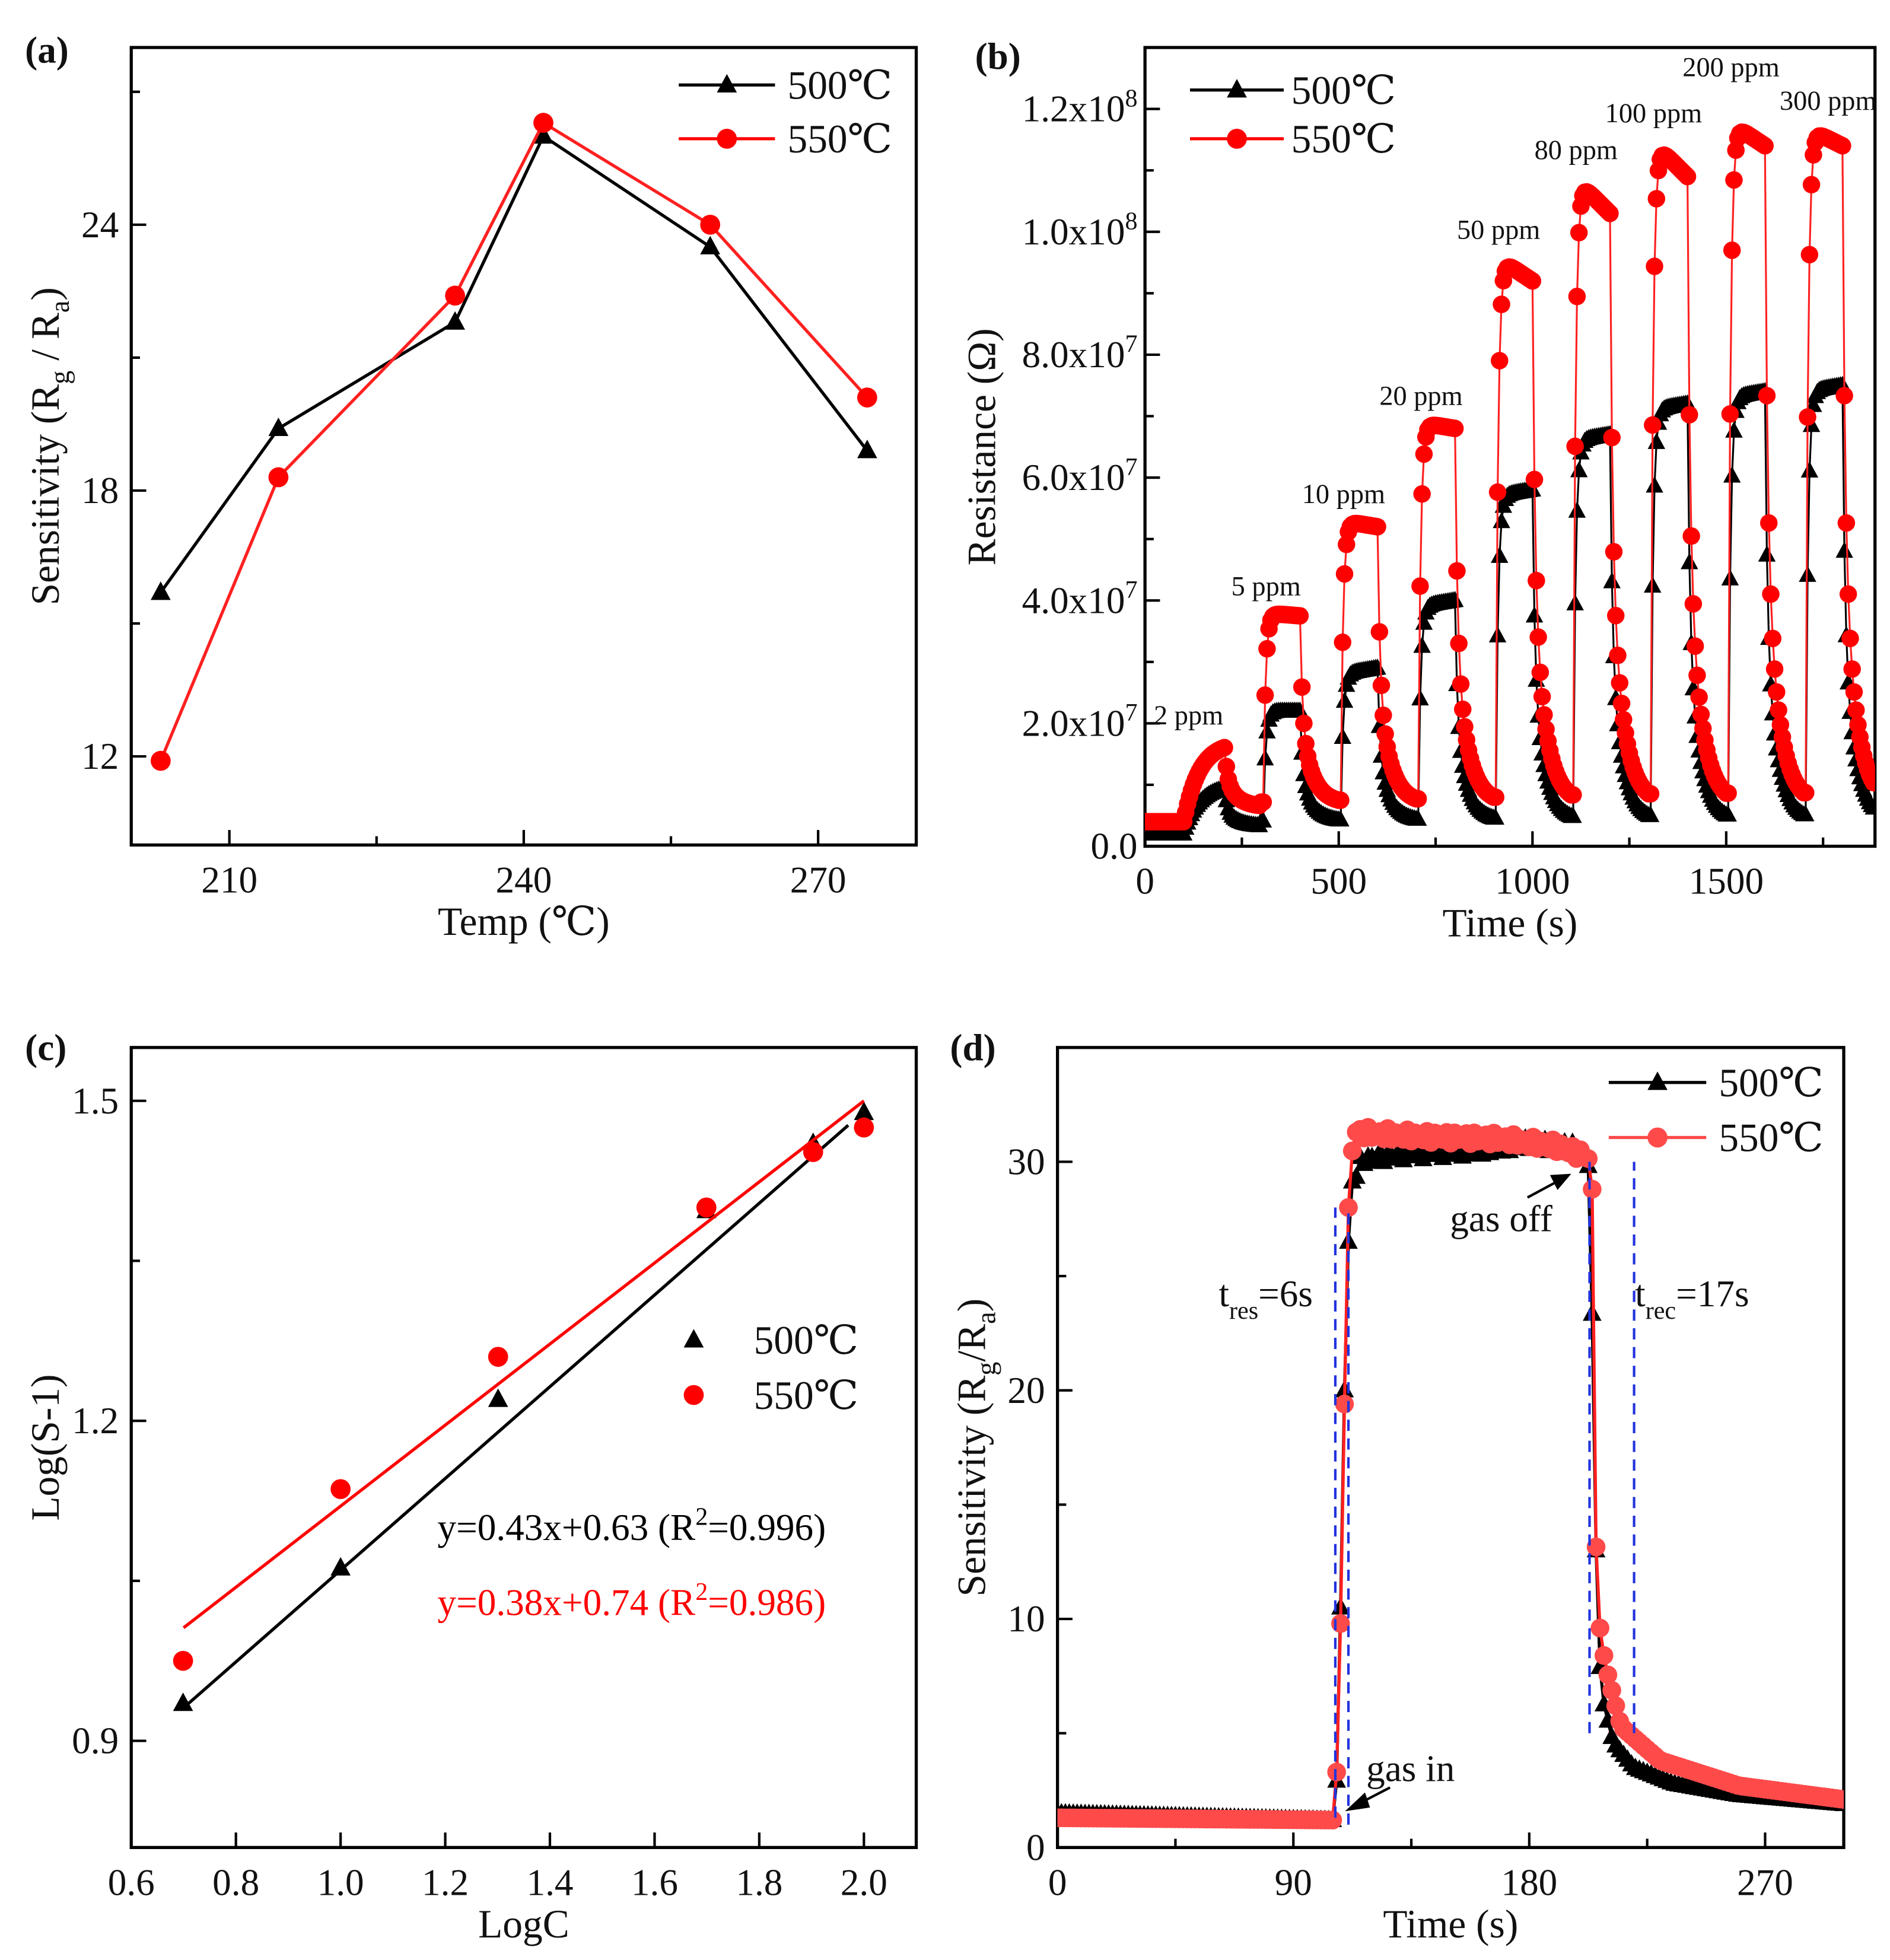 This screenshot has width=1890, height=1960. I want to click on panel-label: (d), so click(972, 1047).